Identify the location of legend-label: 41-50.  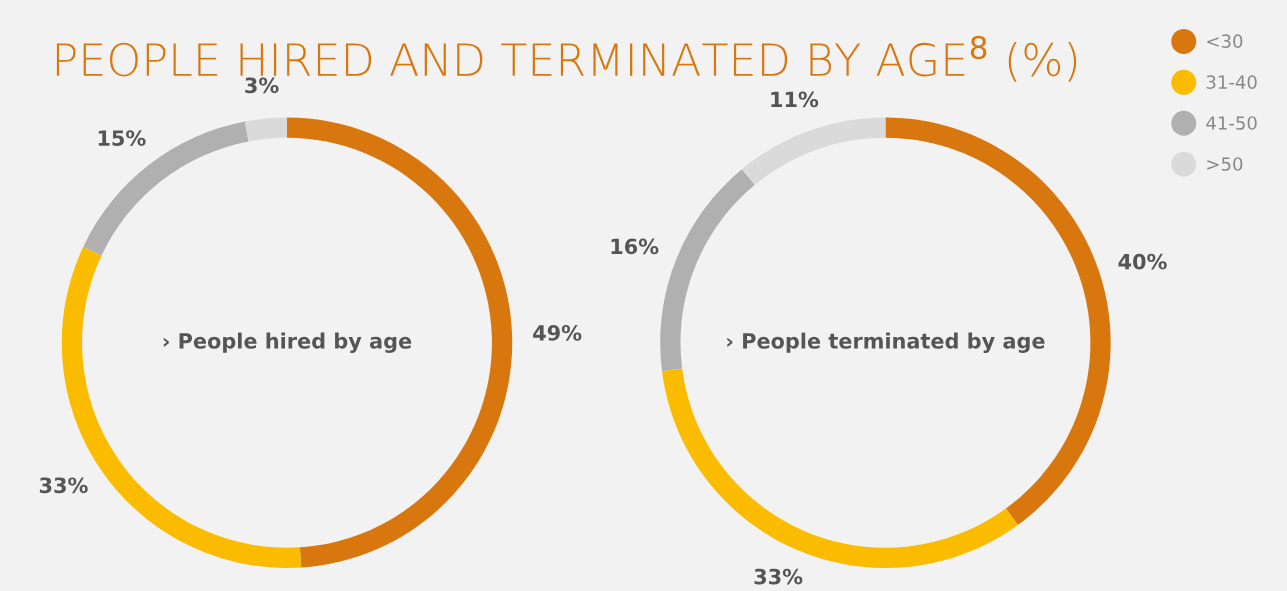
(1231, 123).